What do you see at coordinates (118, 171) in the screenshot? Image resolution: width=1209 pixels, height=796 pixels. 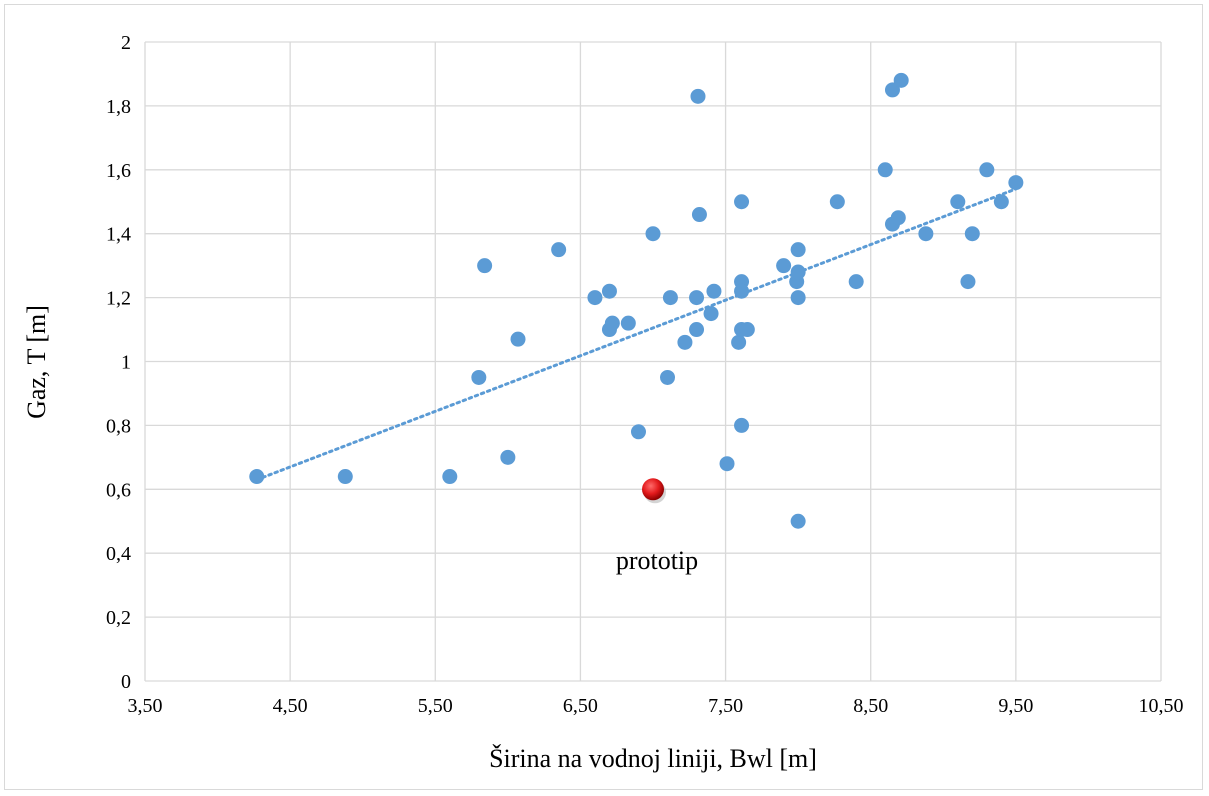 I see `y-tick-label: 1,6` at bounding box center [118, 171].